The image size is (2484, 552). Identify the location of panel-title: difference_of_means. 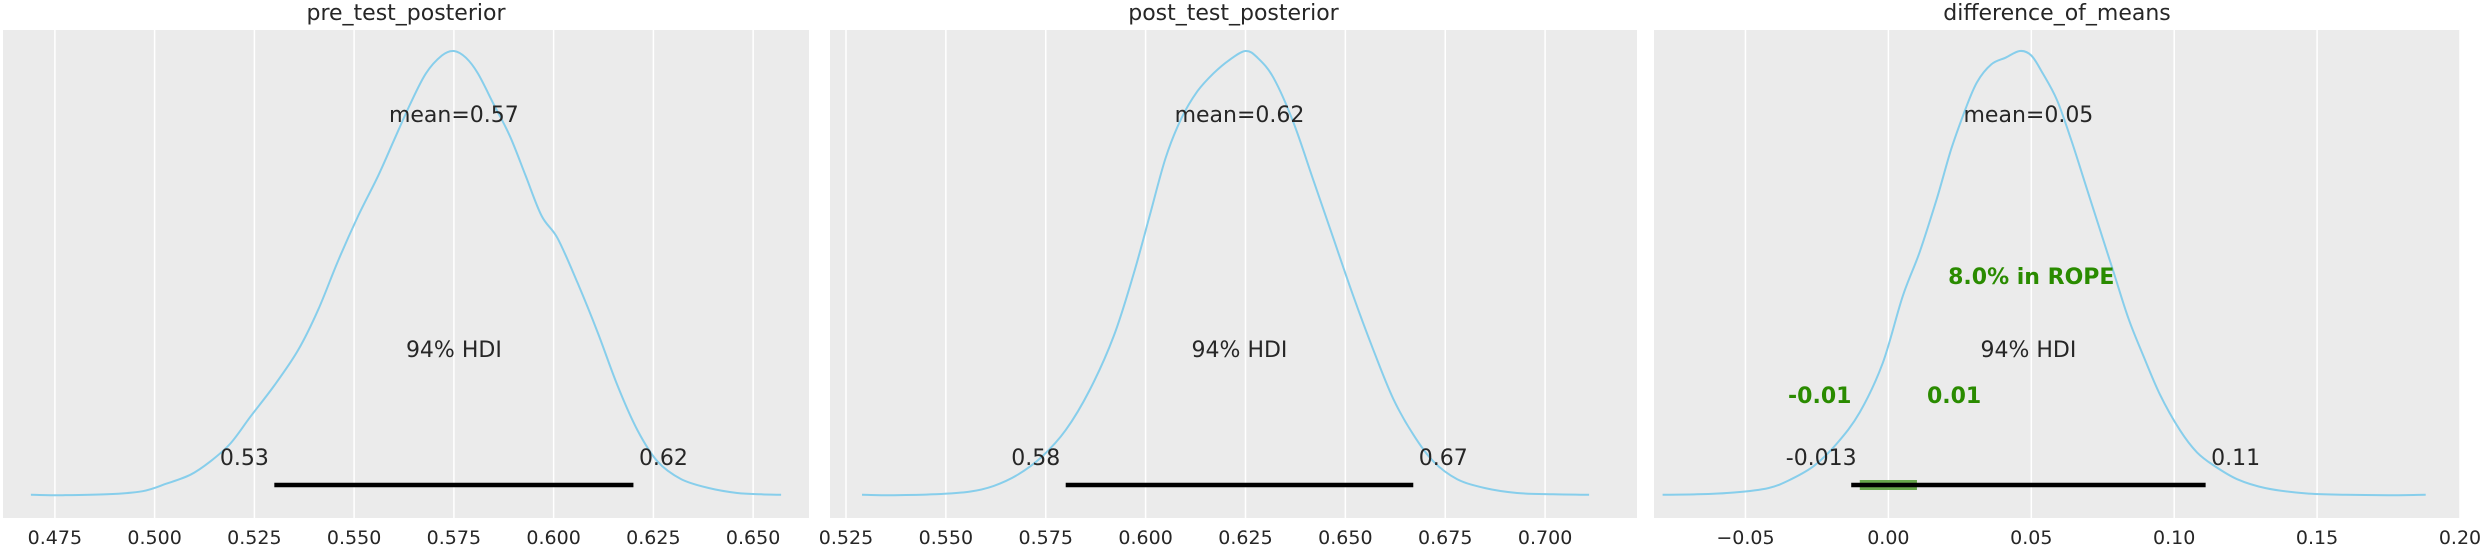
(2057, 13).